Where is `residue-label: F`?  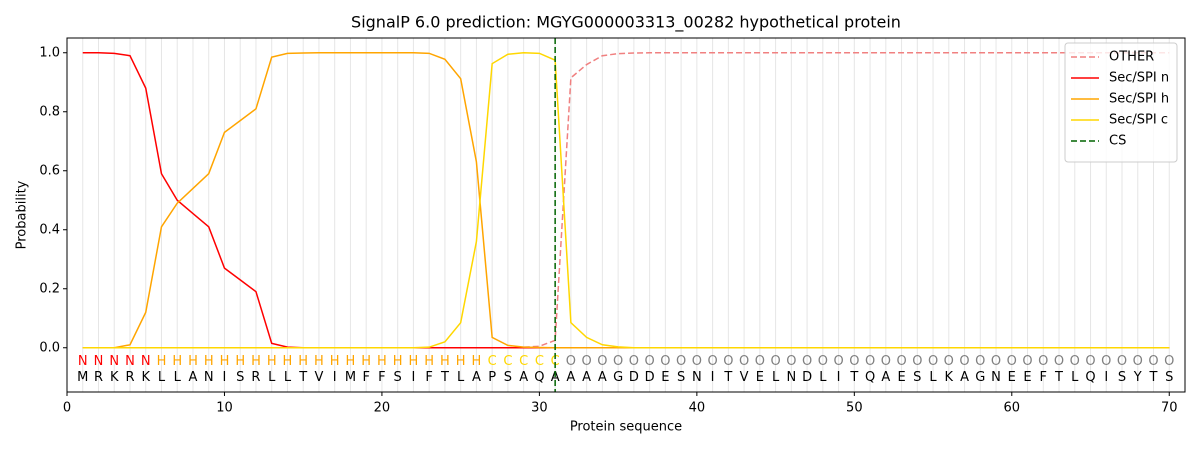
residue-label: F is located at coordinates (428, 377).